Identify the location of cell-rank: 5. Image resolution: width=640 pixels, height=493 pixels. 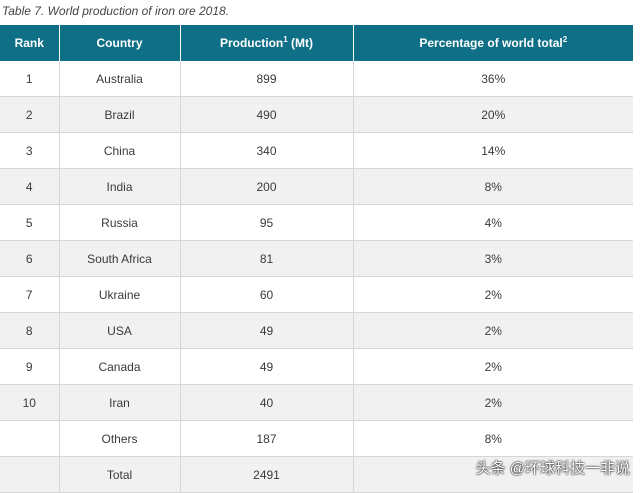
(30, 222).